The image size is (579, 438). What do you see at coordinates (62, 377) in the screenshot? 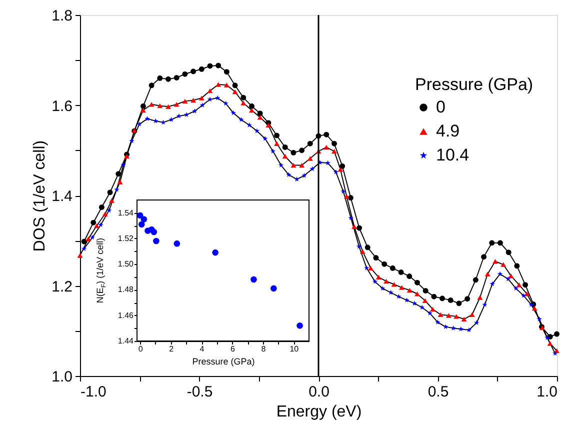
I see `y-tick-label: 1.0` at bounding box center [62, 377].